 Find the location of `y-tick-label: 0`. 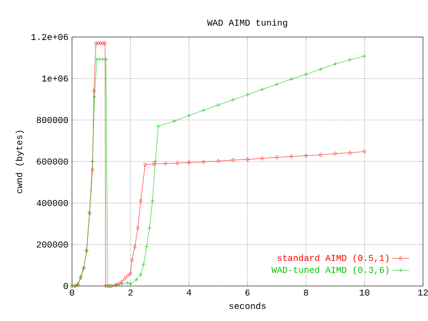

y-tick-label: 0 is located at coordinates (66, 286).